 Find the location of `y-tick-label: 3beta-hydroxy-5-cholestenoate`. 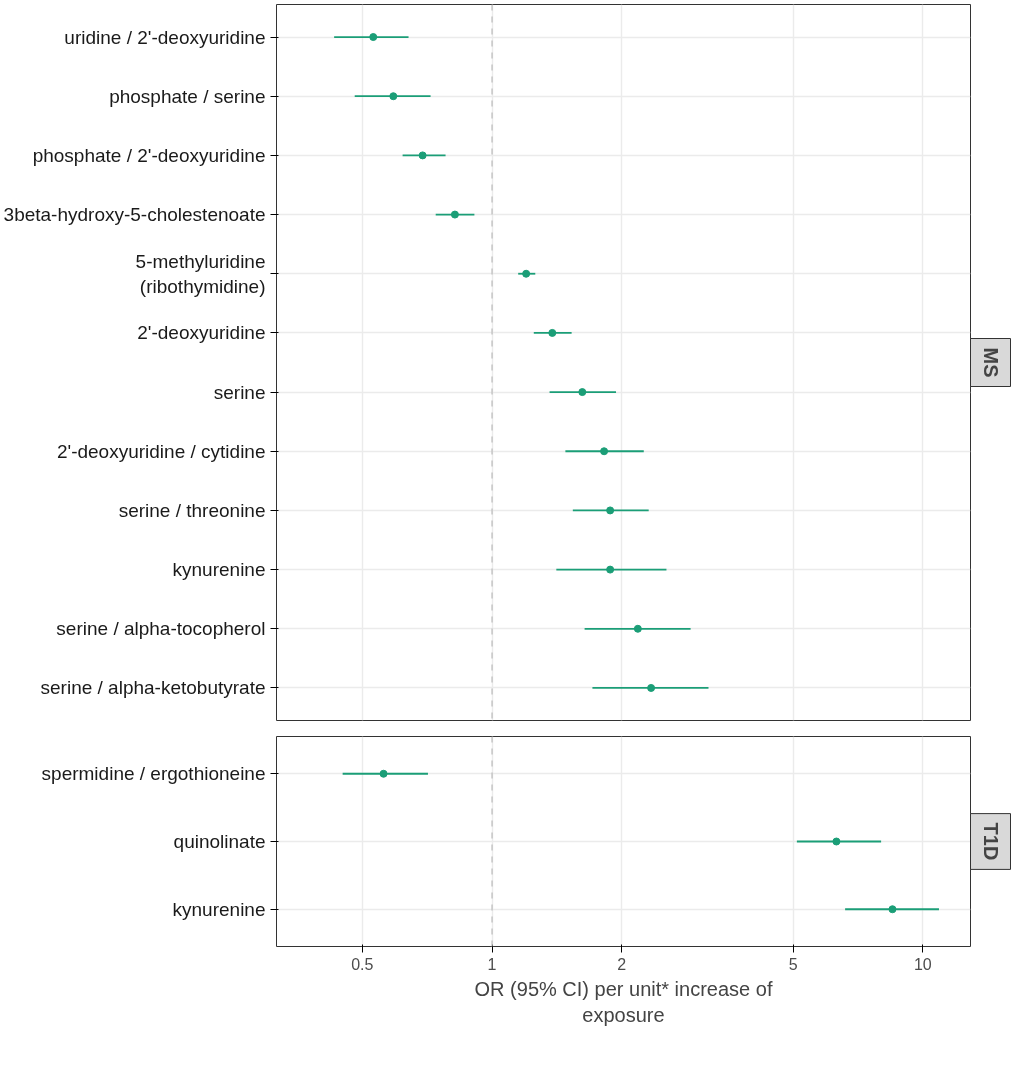

y-tick-label: 3beta-hydroxy-5-cholestenoate is located at coordinates (134, 215).